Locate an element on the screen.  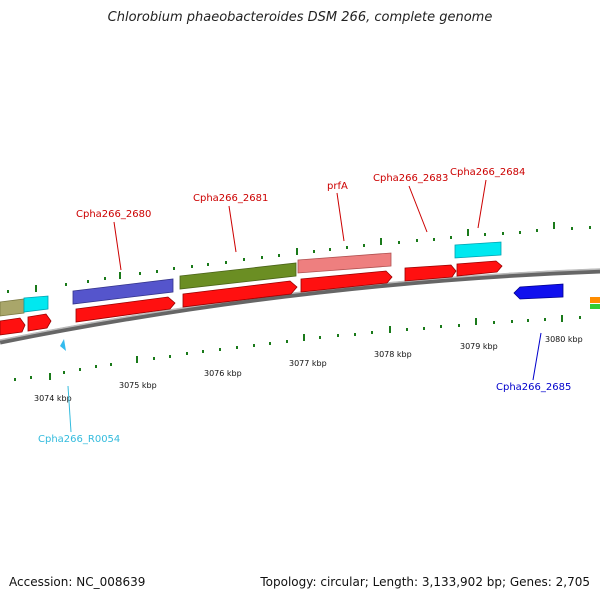
cds-arrows is located at coordinates (251, 298).